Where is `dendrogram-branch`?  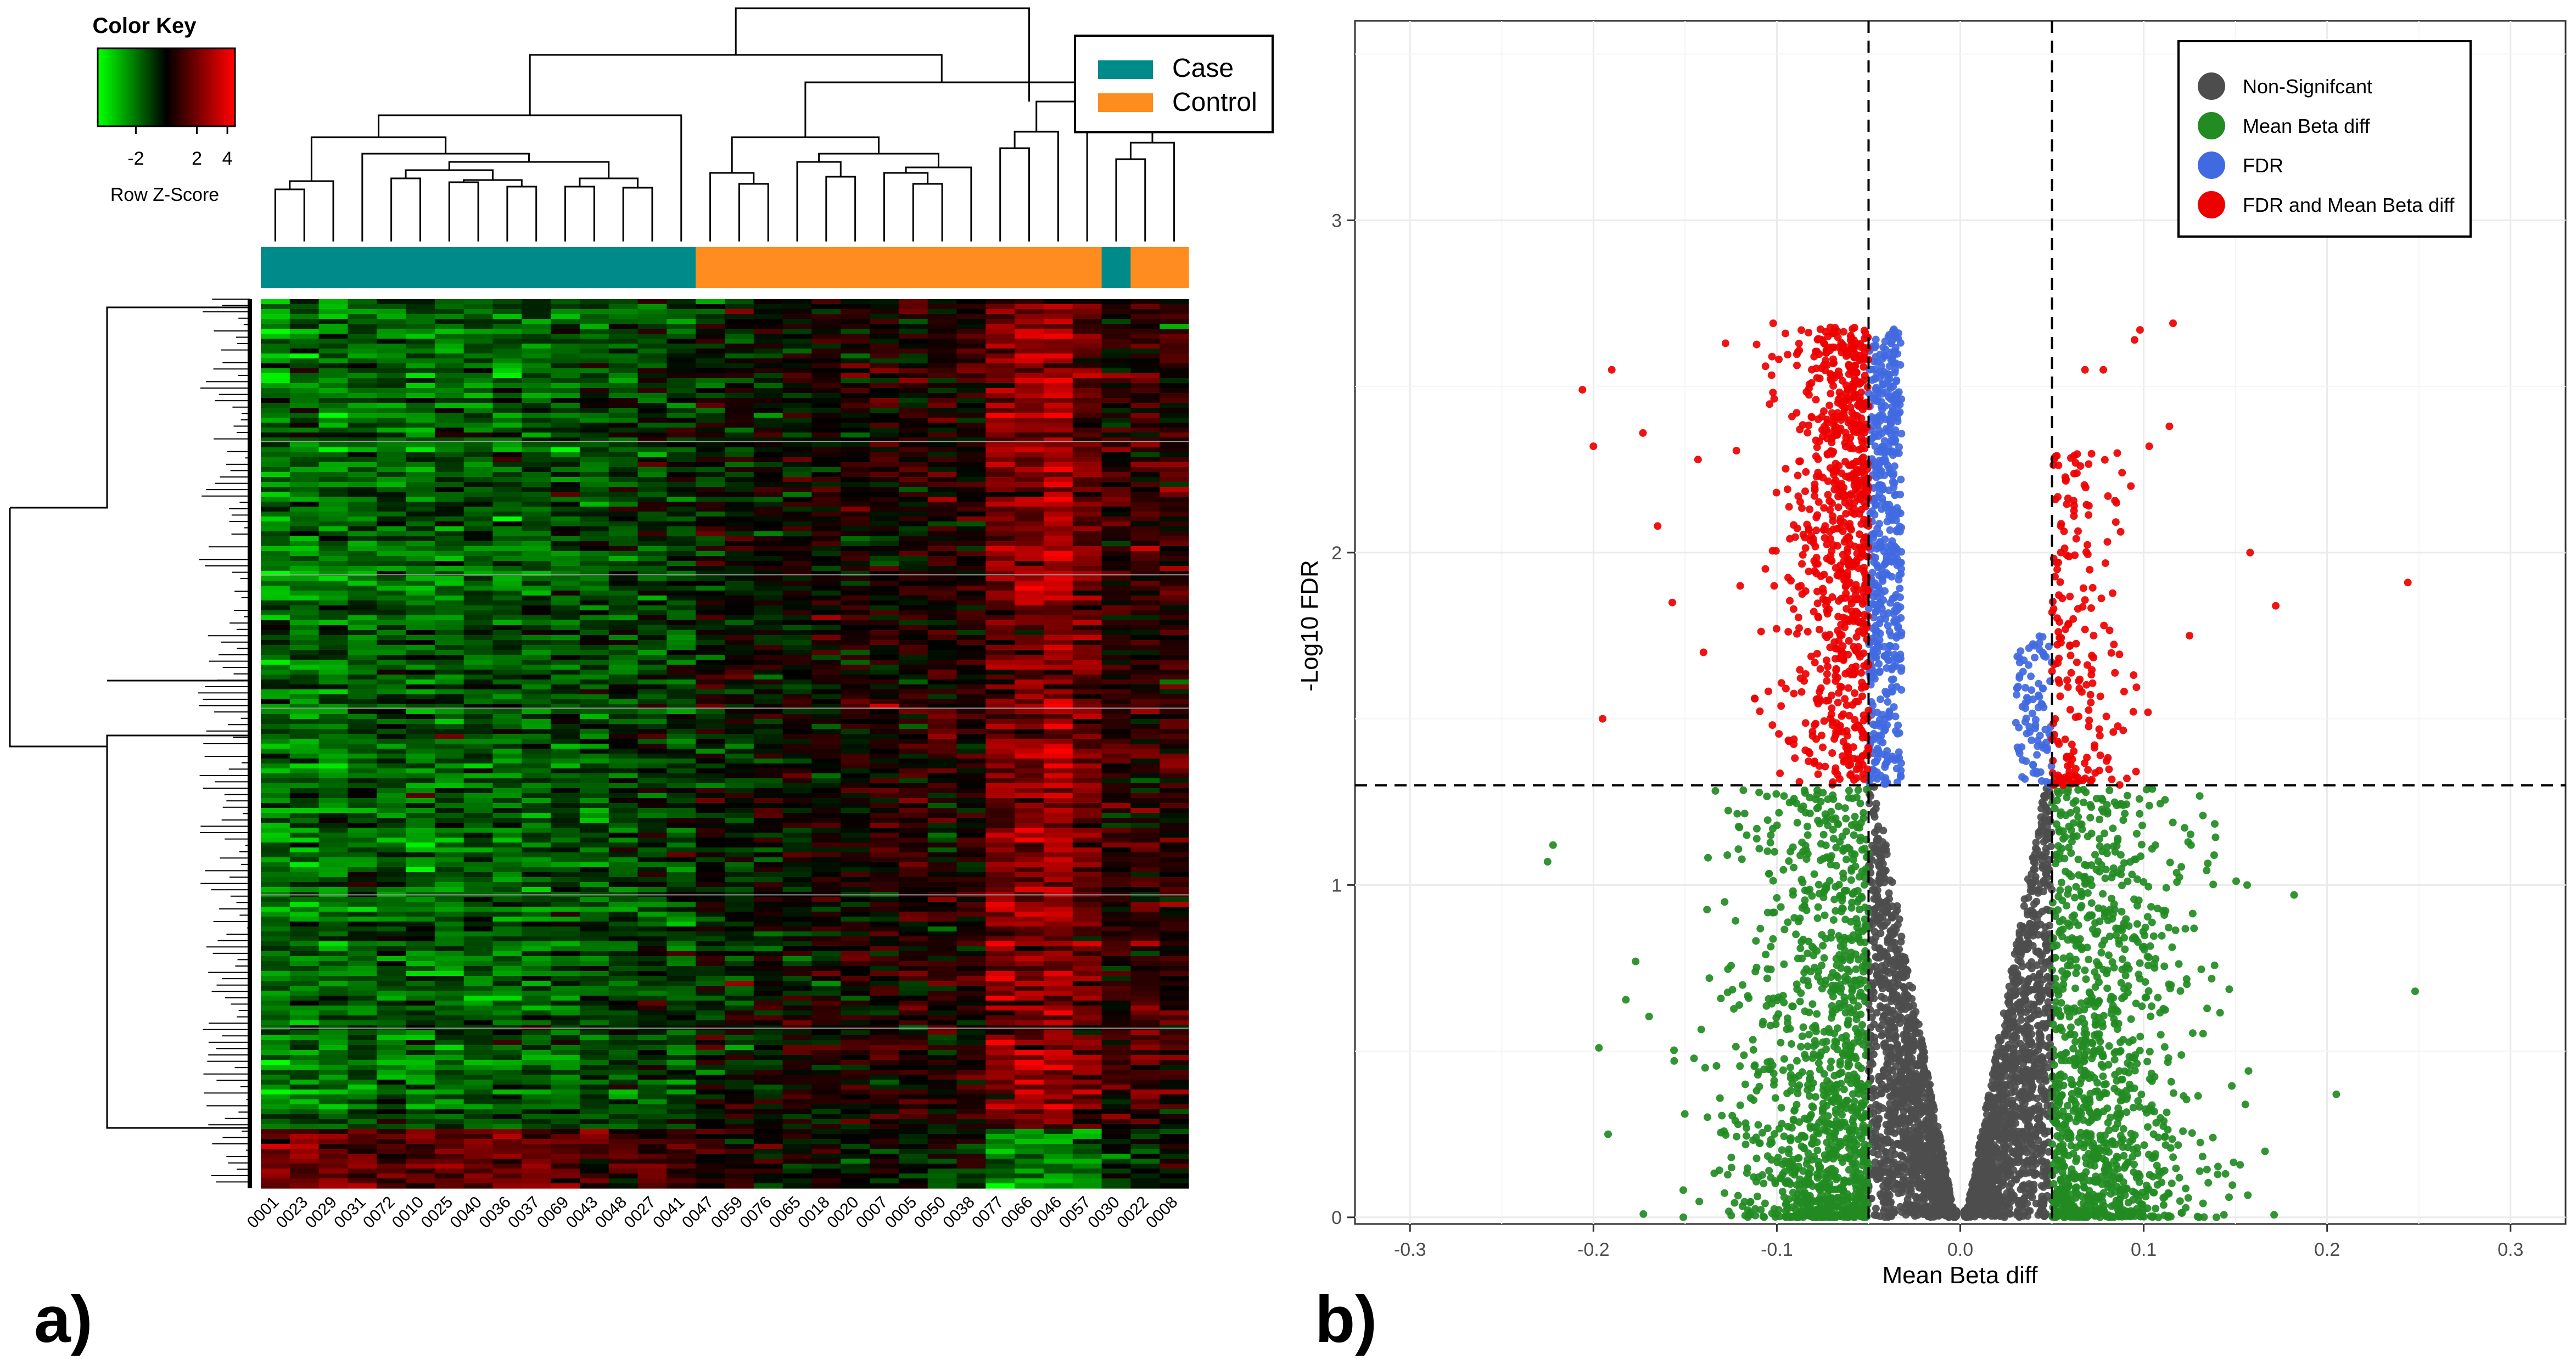 dendrogram-branch is located at coordinates (290, 215).